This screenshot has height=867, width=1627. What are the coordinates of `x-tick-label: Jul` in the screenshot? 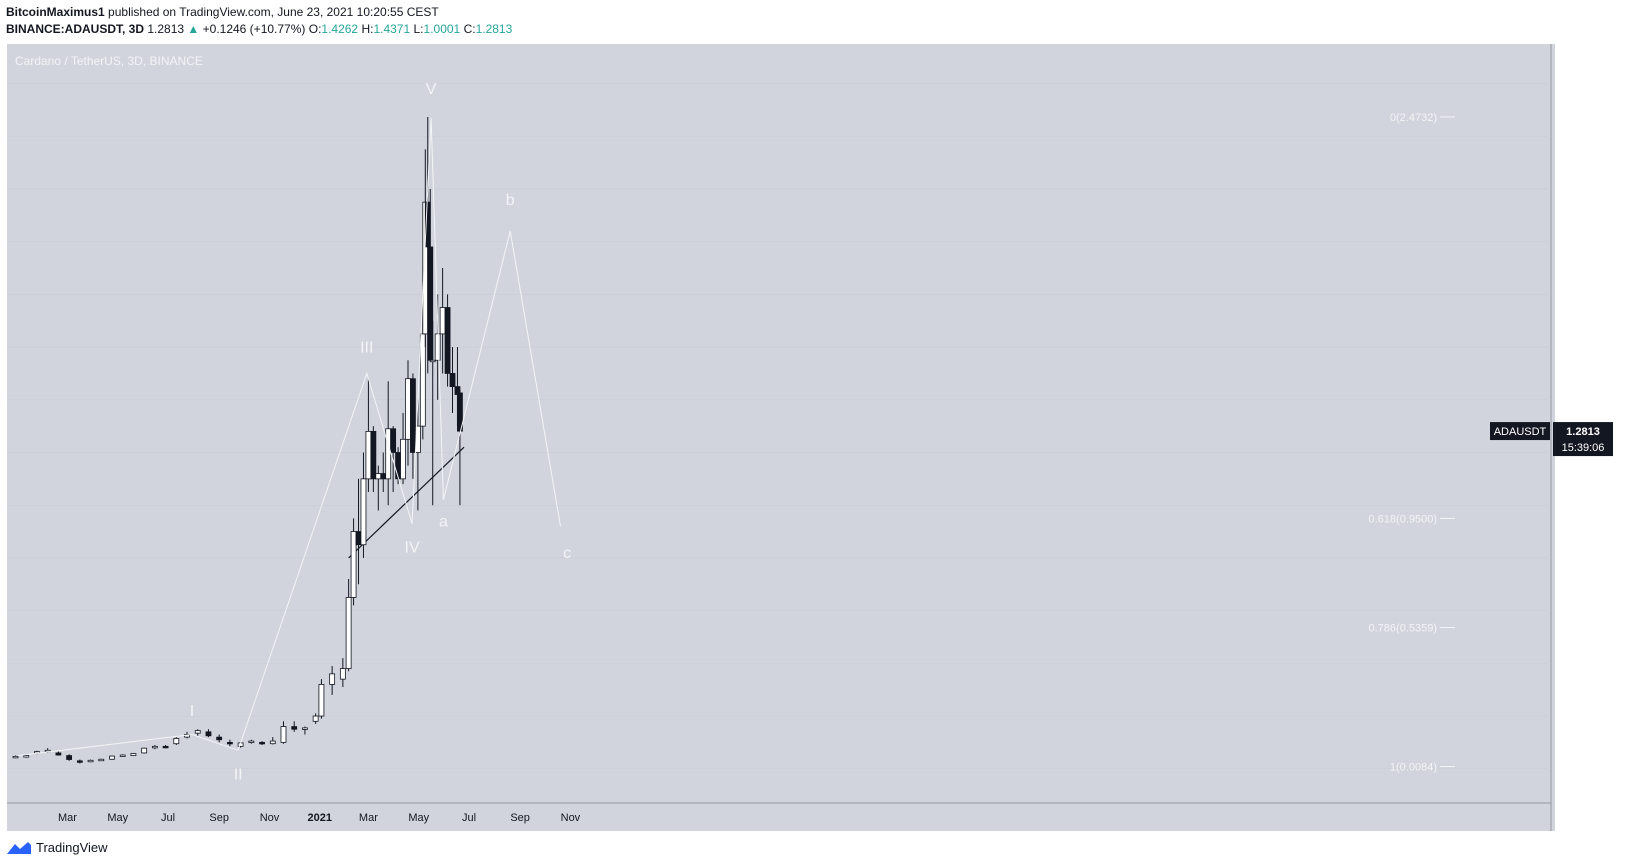 It's located at (168, 818).